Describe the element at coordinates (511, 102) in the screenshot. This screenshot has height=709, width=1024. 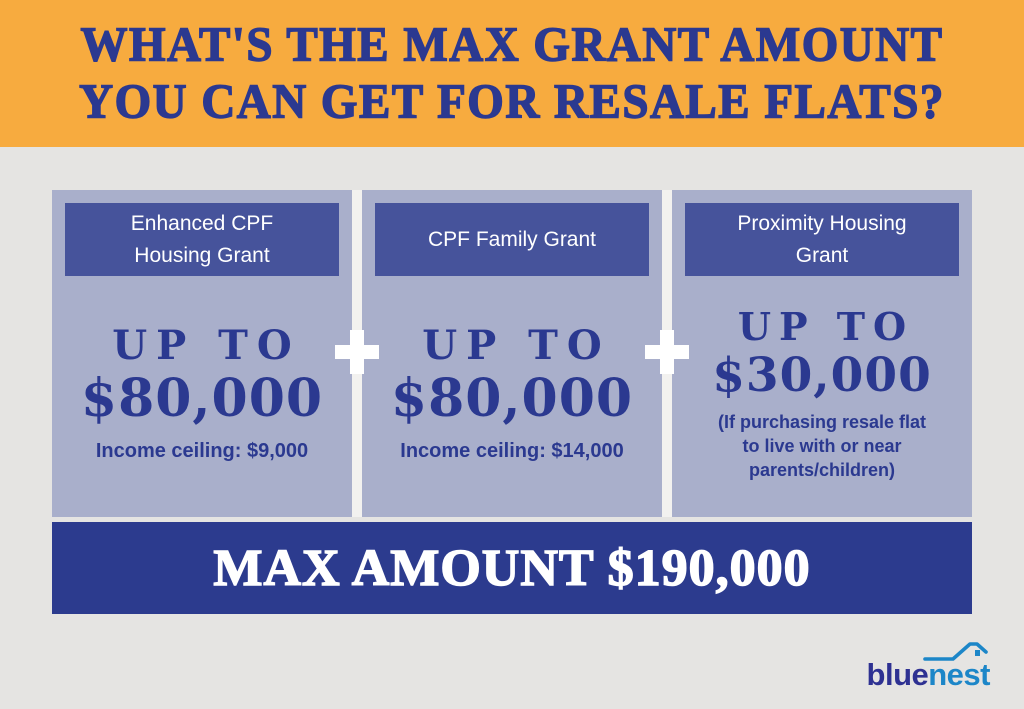
I see `page-title-line2: YOU CAN GET FOR RESALE FLATS?` at that location.